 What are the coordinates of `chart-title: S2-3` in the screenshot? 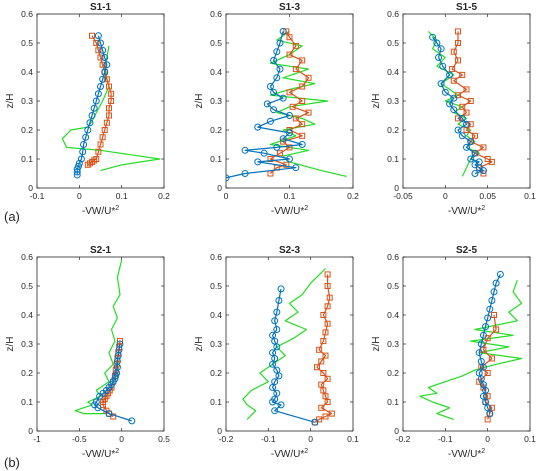 It's located at (290, 250).